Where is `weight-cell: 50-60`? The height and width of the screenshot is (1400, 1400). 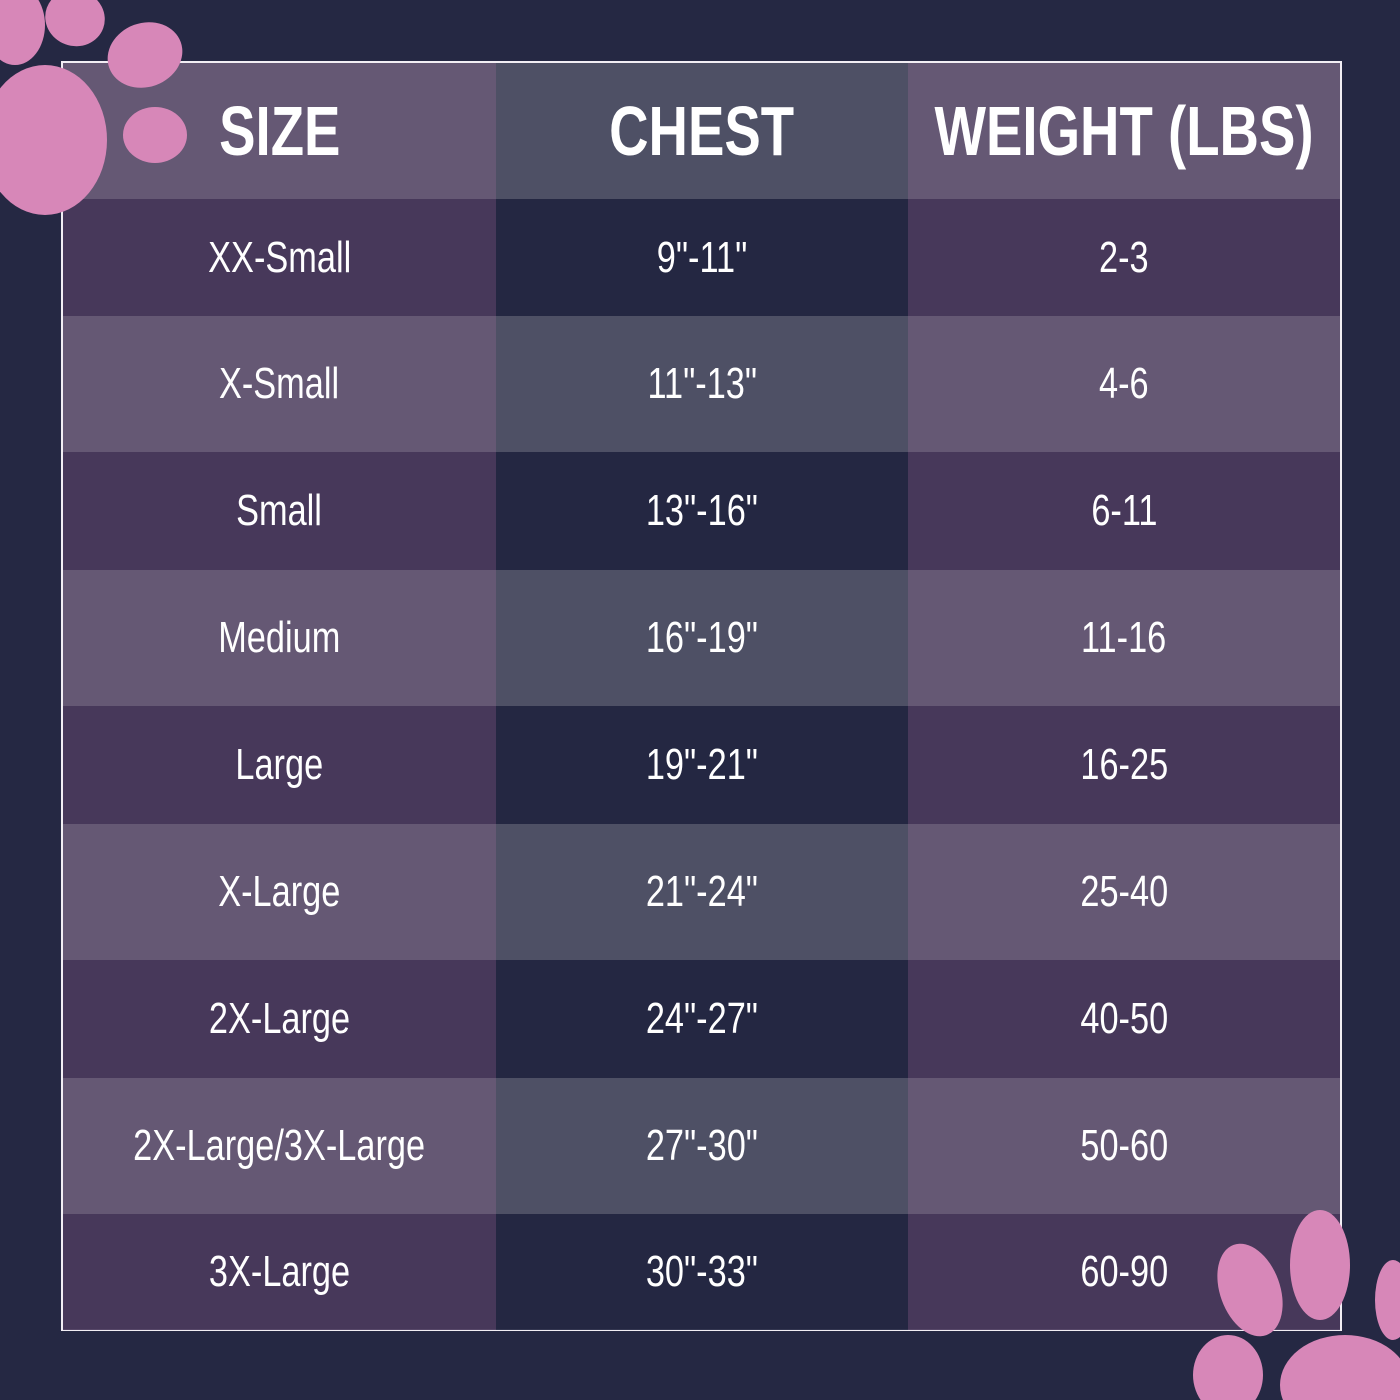 weight-cell: 50-60 is located at coordinates (1124, 1146).